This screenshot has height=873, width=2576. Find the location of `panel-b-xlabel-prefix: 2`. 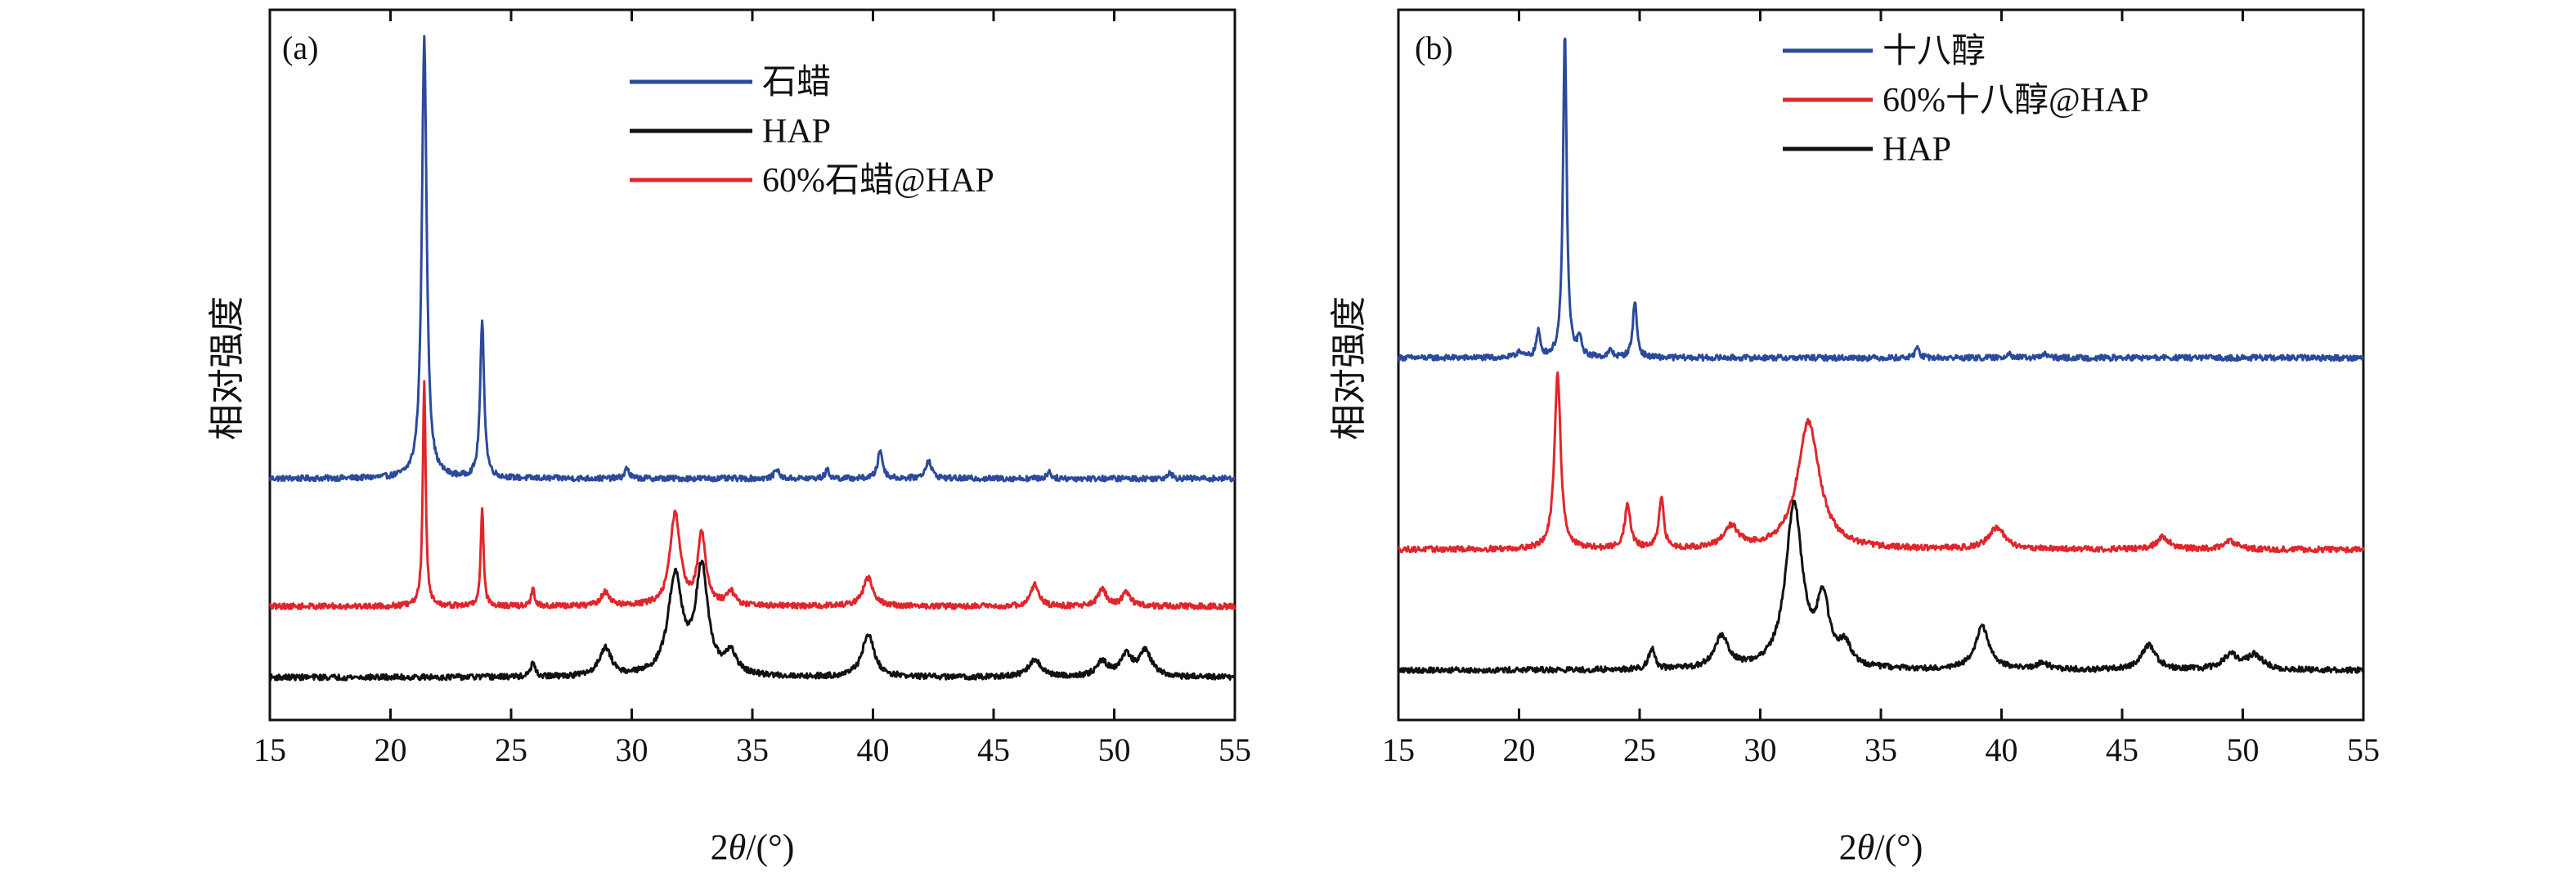

panel-b-xlabel-prefix: 2 is located at coordinates (1848, 847).